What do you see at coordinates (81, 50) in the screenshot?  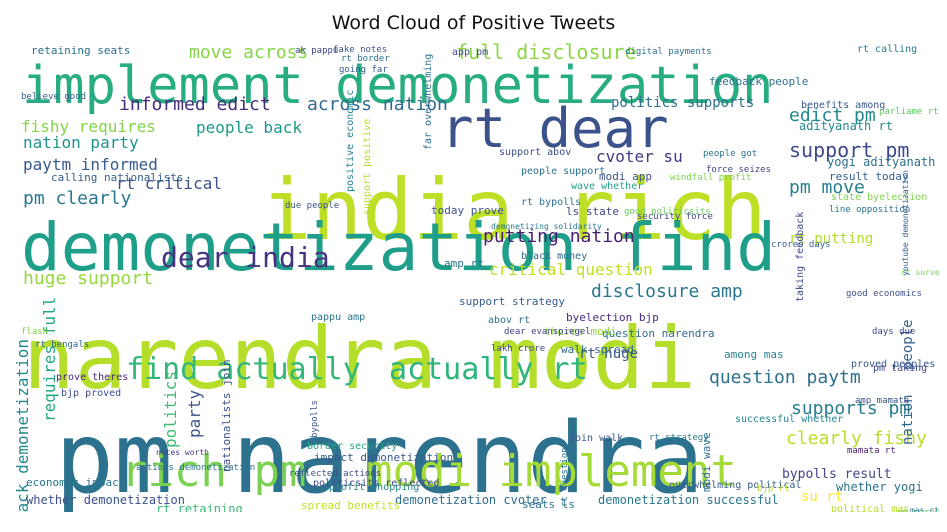 I see `word-cloud-word: retaining seats` at bounding box center [81, 50].